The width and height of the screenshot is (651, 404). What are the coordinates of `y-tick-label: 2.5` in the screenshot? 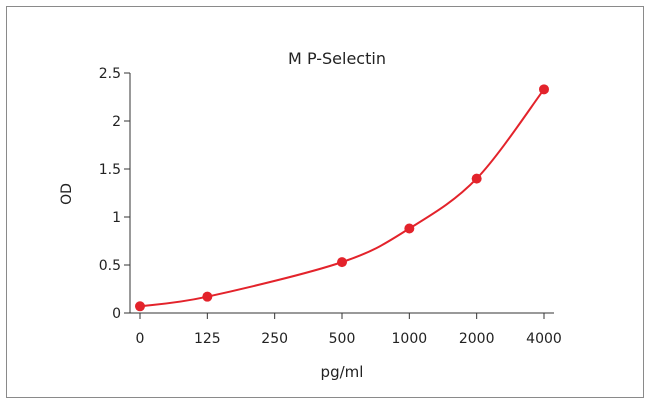 It's located at (110, 74).